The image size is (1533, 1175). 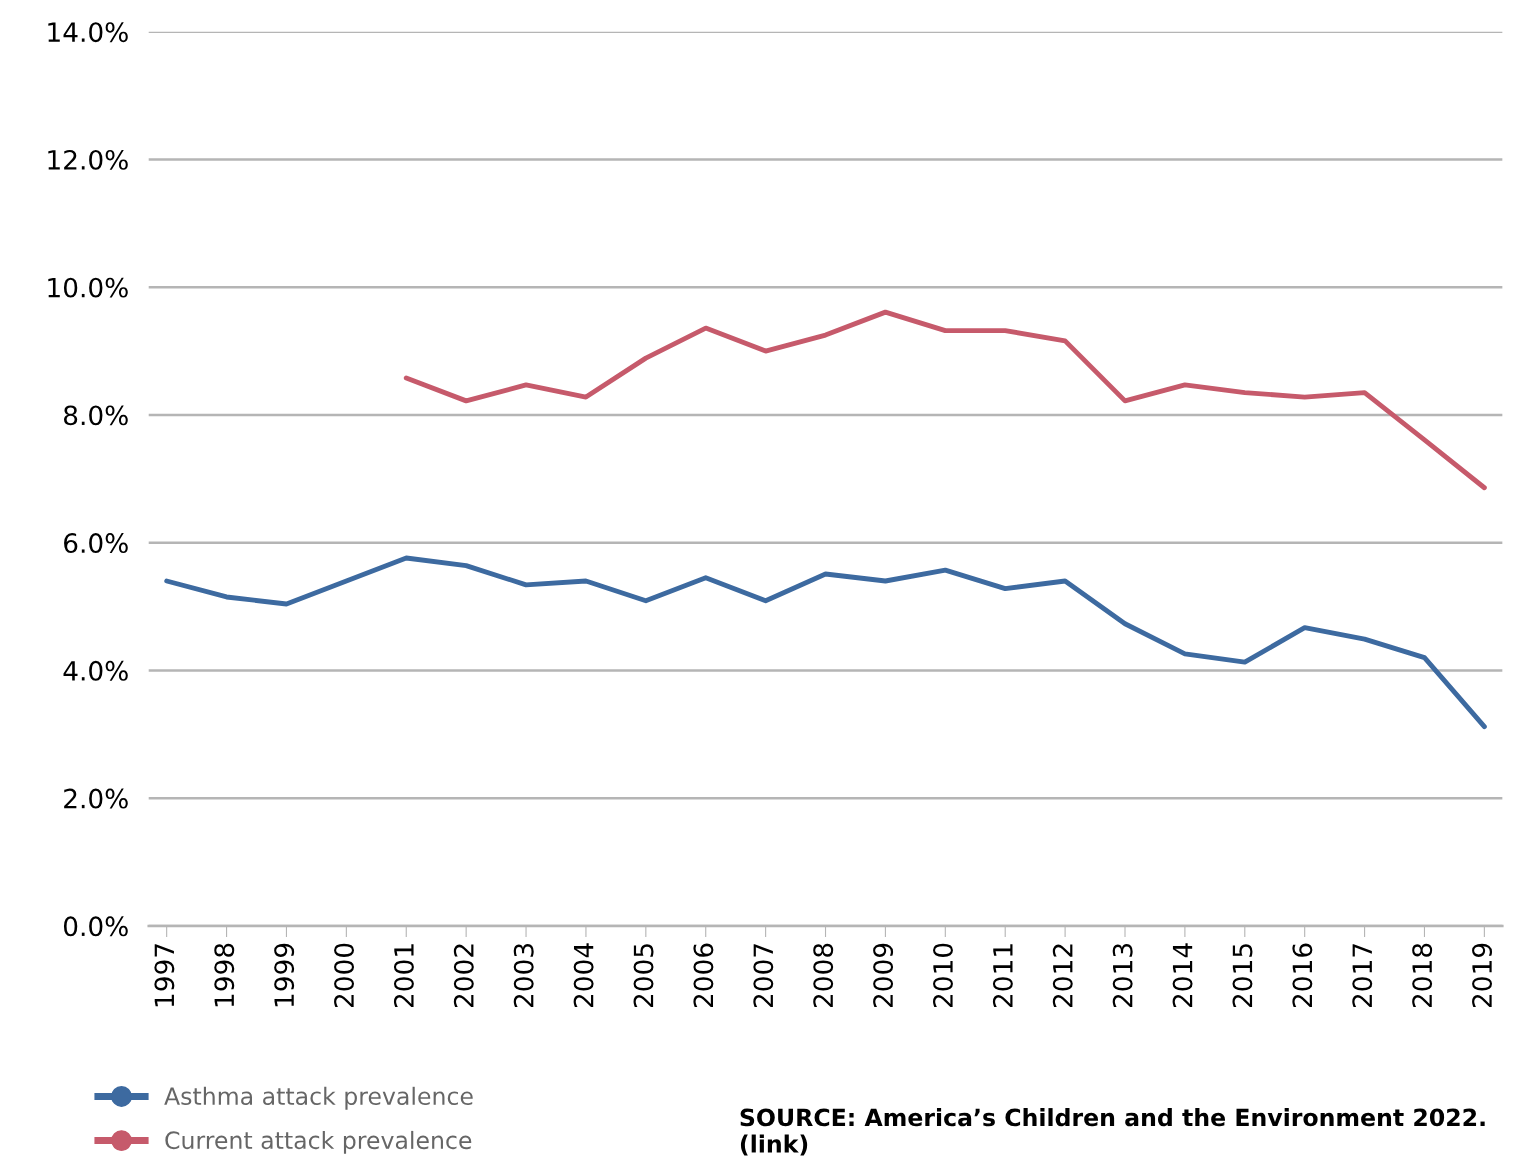 What do you see at coordinates (96, 798) in the screenshot?
I see `y-tick-label: 2.0%` at bounding box center [96, 798].